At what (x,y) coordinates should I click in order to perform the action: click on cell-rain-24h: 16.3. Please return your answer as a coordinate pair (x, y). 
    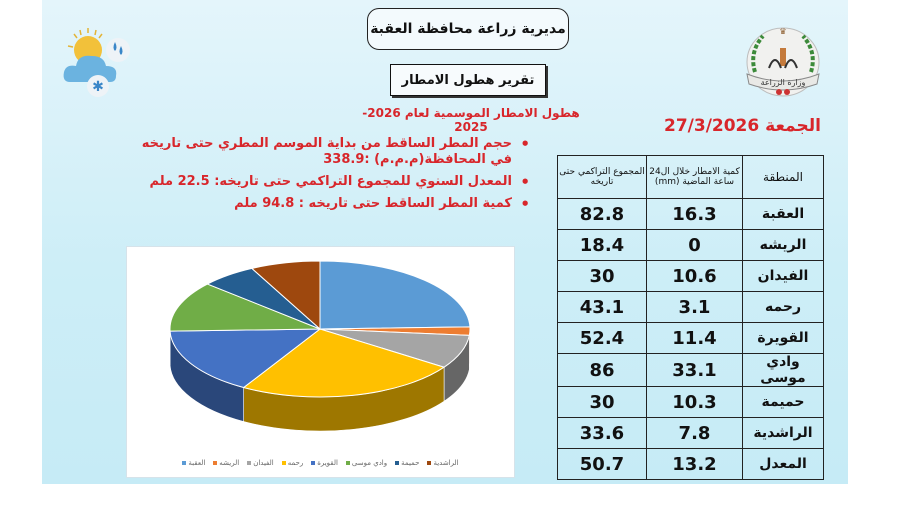
    Looking at the image, I should click on (694, 214).